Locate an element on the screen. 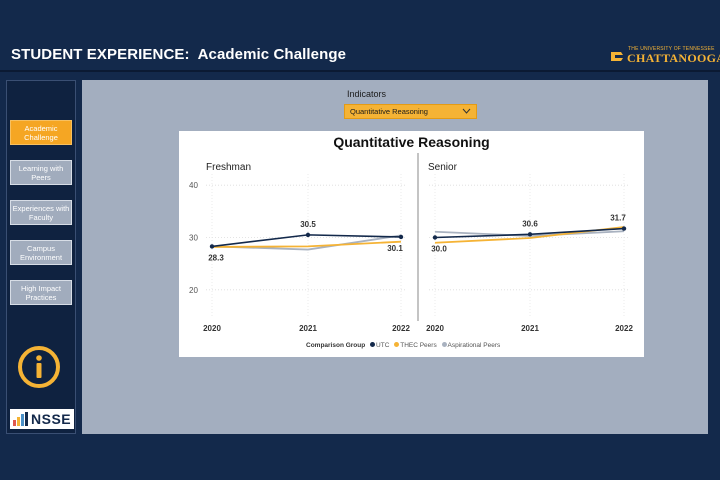  legend-aspirational-label: Aspirational Peers is located at coordinates (474, 345).